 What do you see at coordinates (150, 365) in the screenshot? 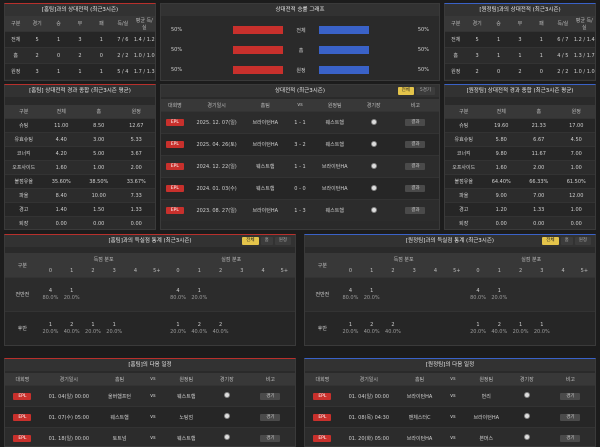
I see `title-text: [홈팀]의 다음 일정` at bounding box center [150, 365].